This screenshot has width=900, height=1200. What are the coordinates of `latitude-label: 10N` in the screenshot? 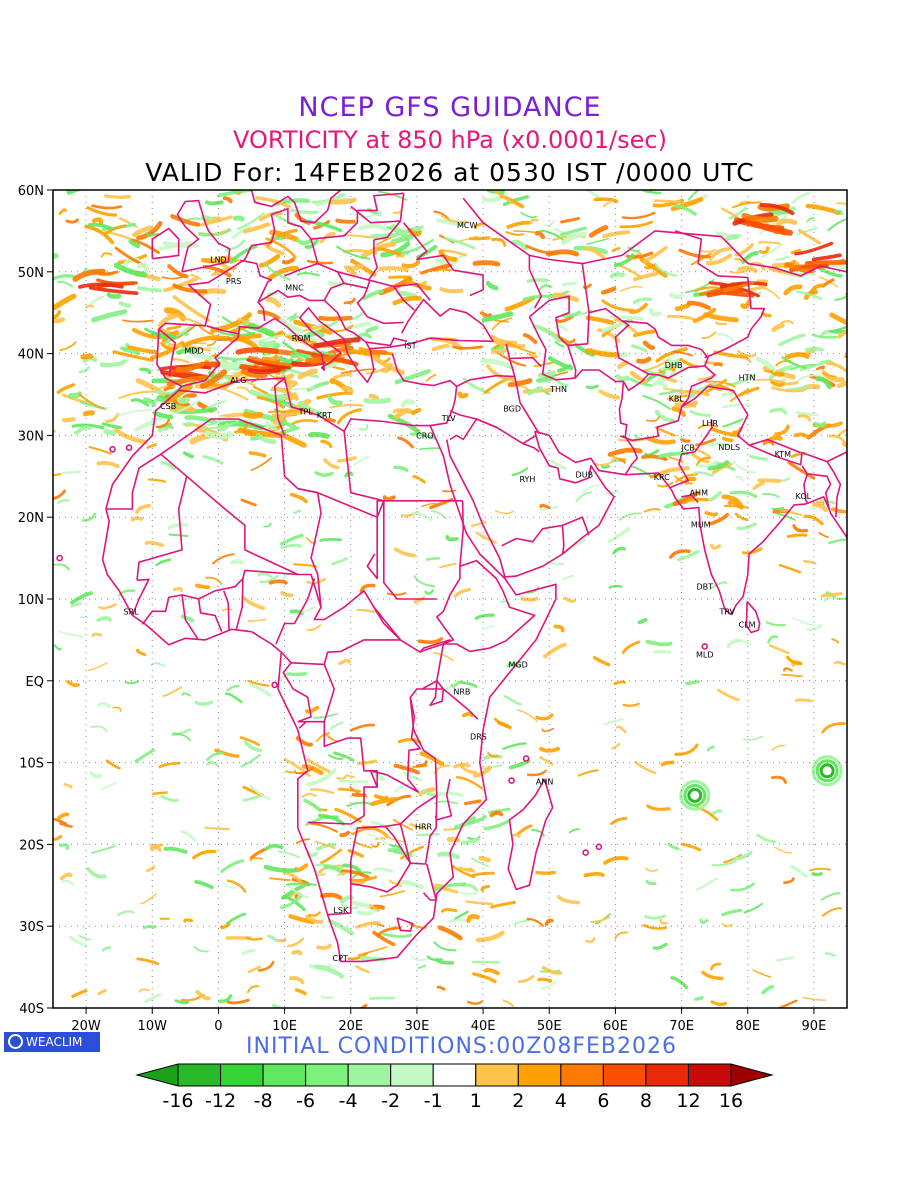 It's located at (31, 600).